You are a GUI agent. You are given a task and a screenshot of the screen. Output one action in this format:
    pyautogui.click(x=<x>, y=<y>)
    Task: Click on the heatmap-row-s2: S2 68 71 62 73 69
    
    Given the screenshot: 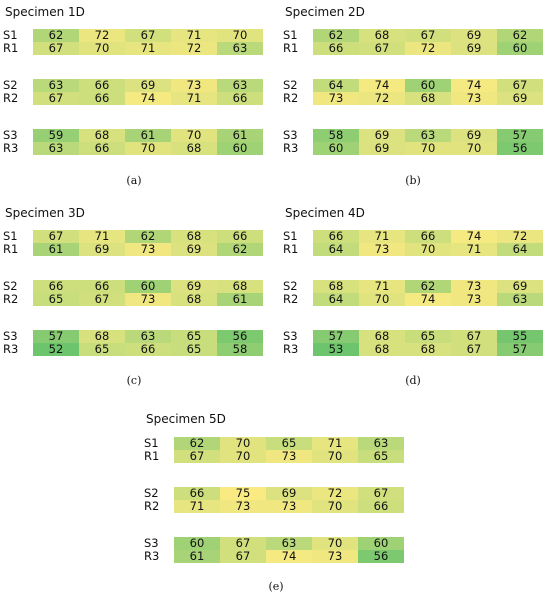 What is the action you would take?
    pyautogui.click(x=413, y=286)
    